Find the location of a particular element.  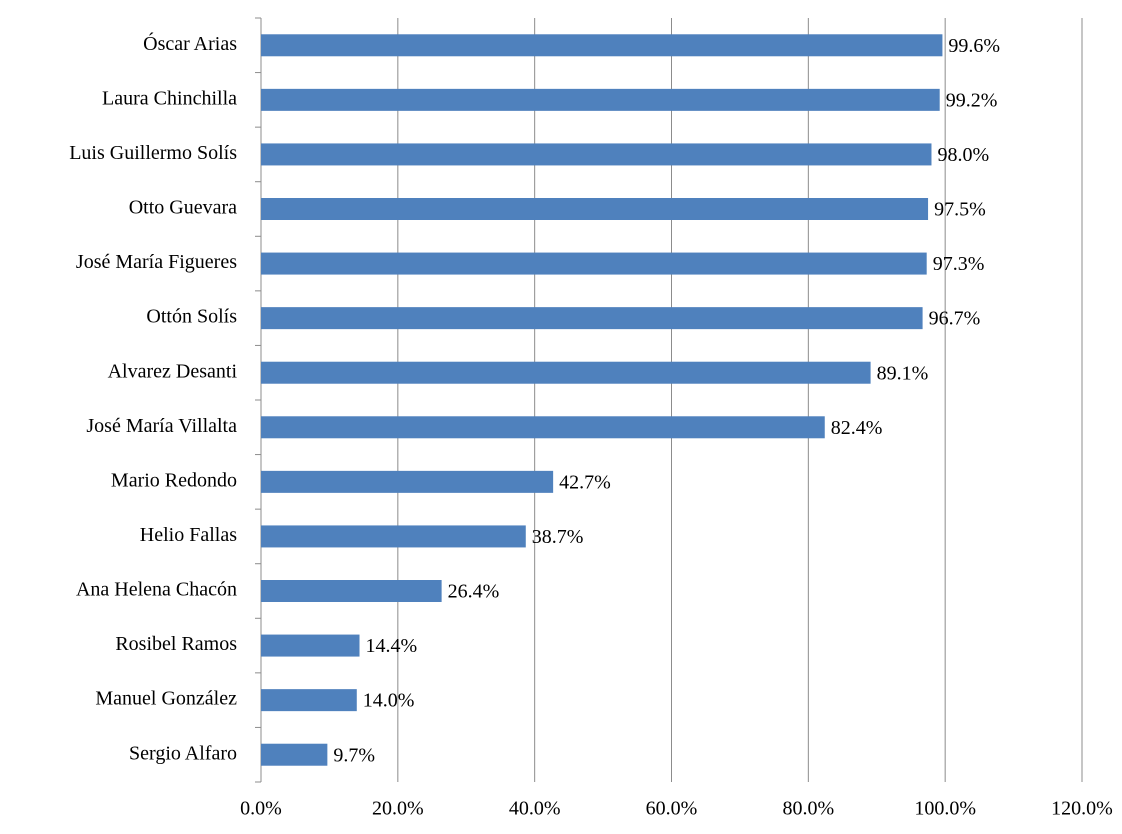

x-tick-label: 60.0% is located at coordinates (672, 809).